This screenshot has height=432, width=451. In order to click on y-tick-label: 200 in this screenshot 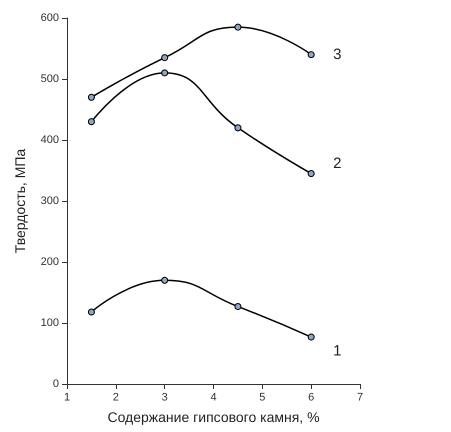, I will do `click(49, 262)`.